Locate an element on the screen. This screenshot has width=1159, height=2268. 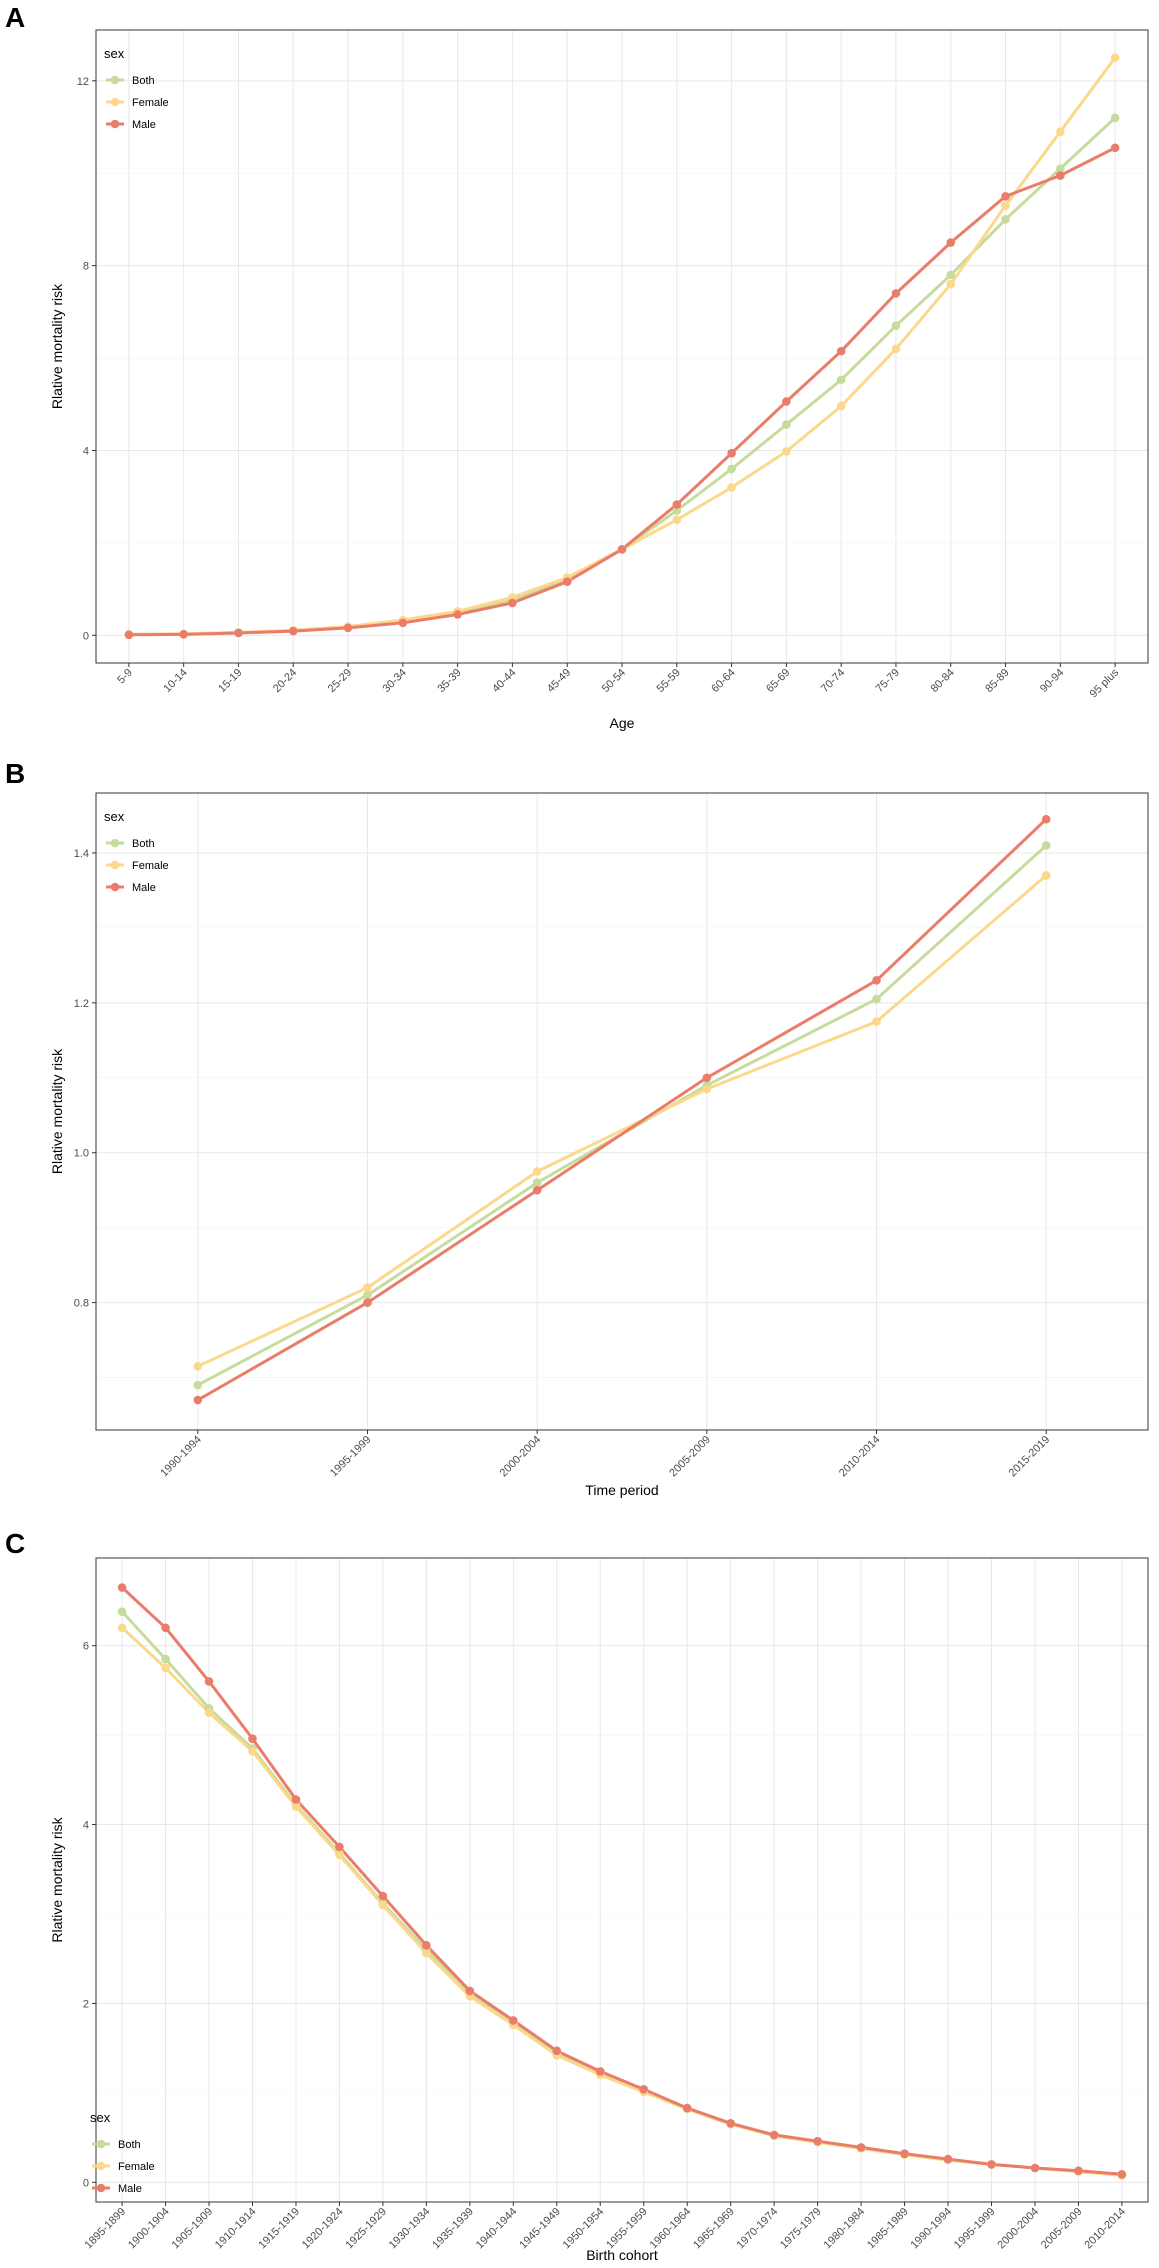
x-tick-label: 45-49 is located at coordinates (559, 681).